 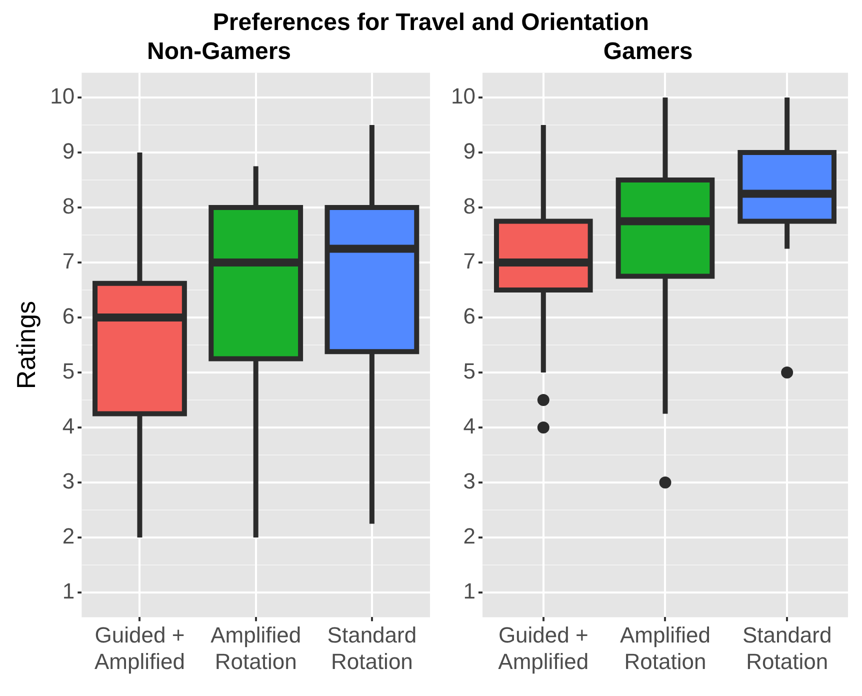 I want to click on chart-subtitle: Non-Gamers, so click(x=219, y=52).